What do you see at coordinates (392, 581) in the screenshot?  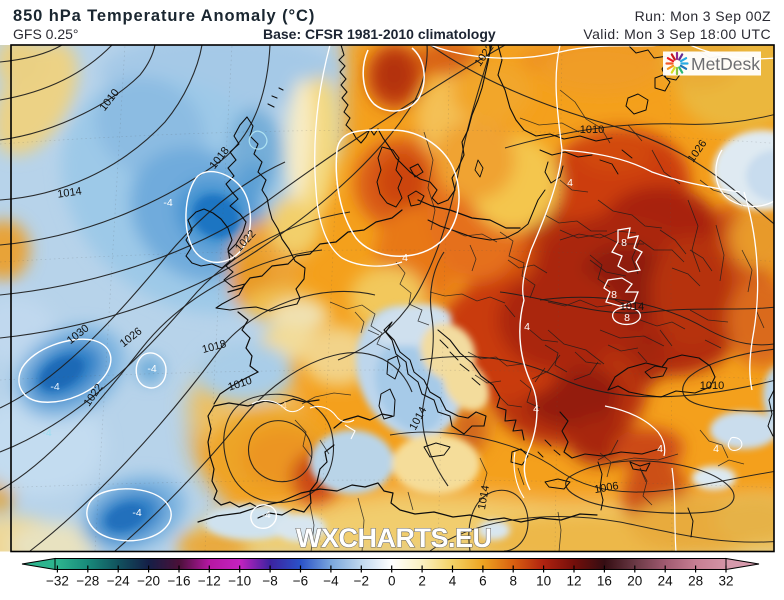 I see `svg-text: 0` at bounding box center [392, 581].